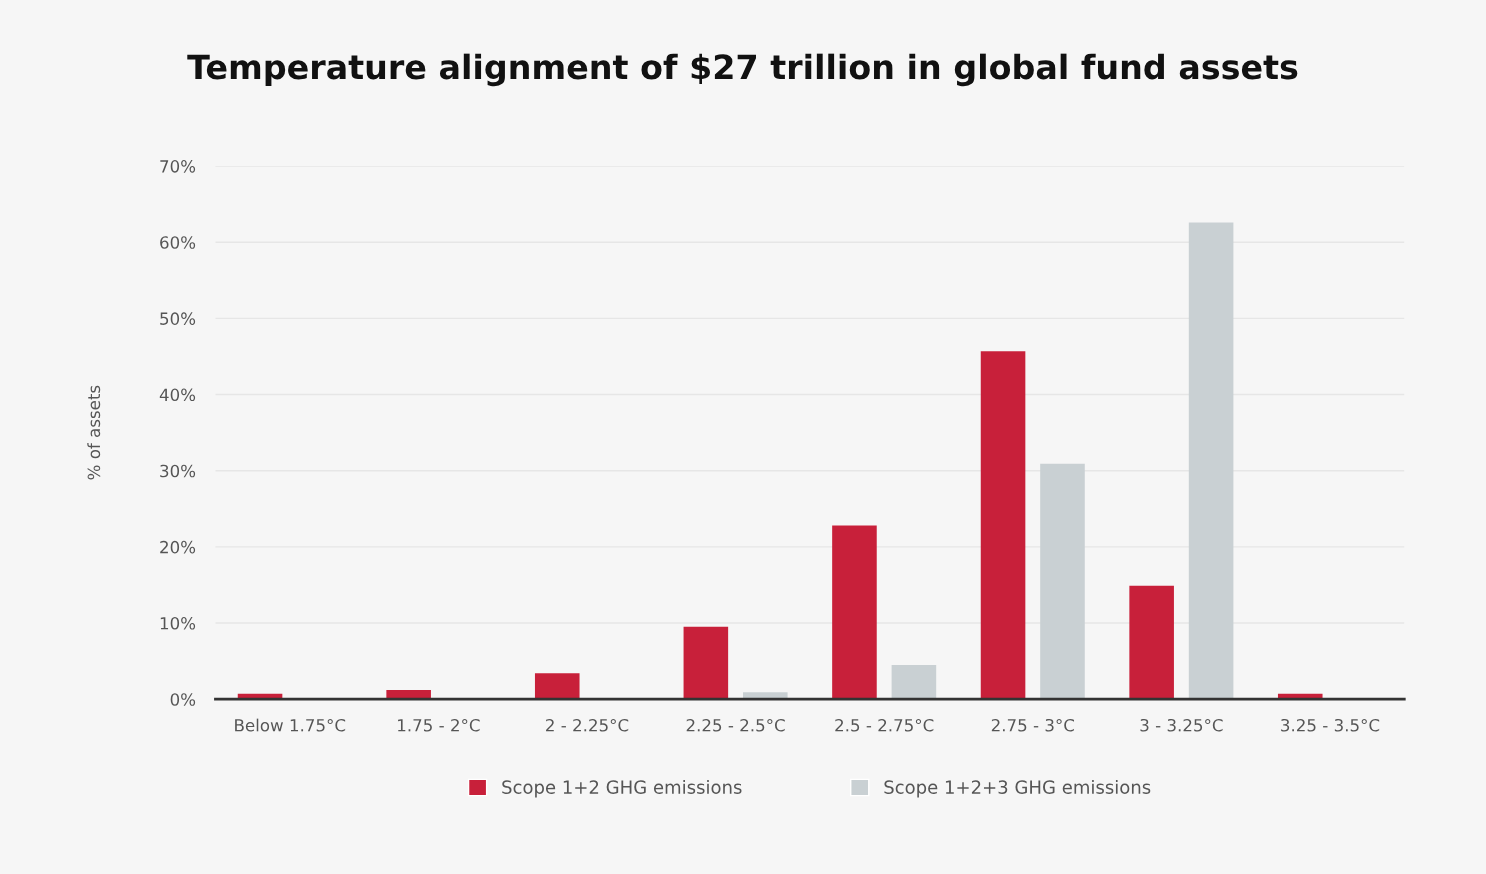 Image resolution: width=1486 pixels, height=874 pixels. What do you see at coordinates (587, 725) in the screenshot?
I see `x-tick-label: 2 - 2.25°C` at bounding box center [587, 725].